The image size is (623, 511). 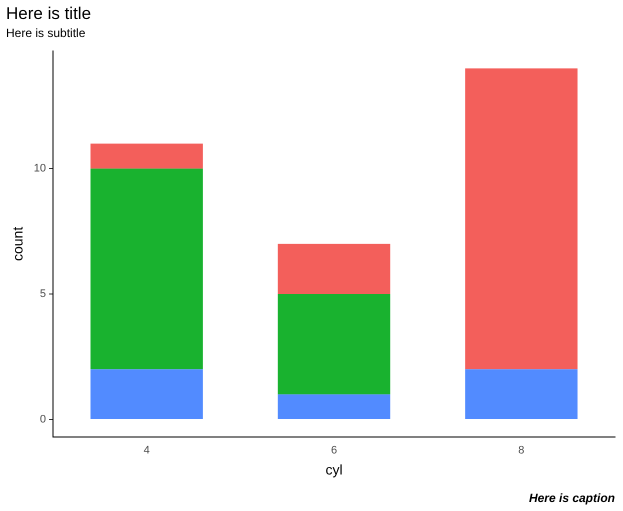 I want to click on x-tick-label: 4, so click(x=147, y=450).